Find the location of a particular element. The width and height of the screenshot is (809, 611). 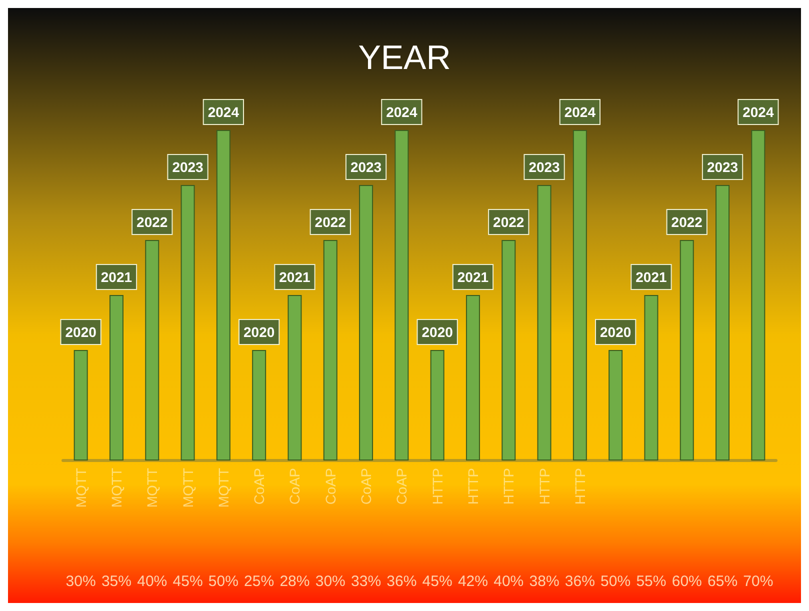

text: 42% is located at coordinates (473, 581).